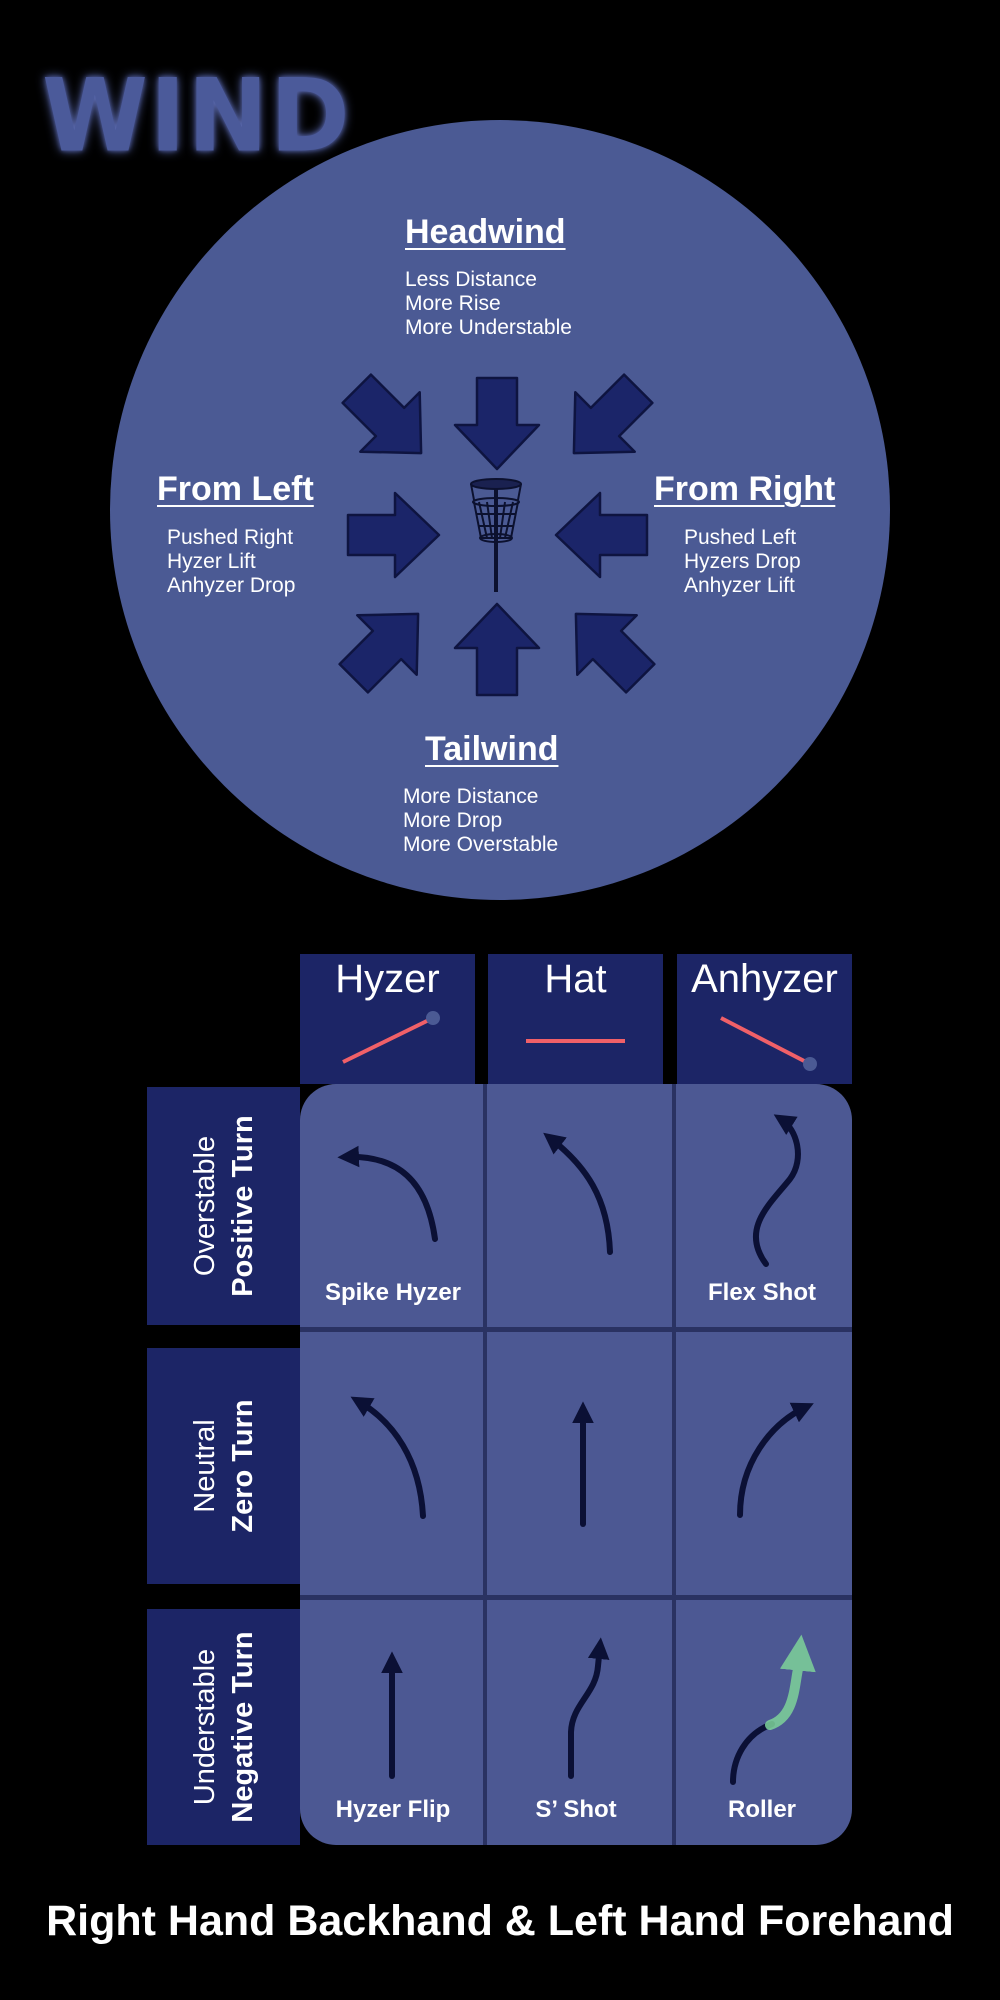 This screenshot has height=2000, width=1000. I want to click on row-label: Understable, so click(204, 1727).